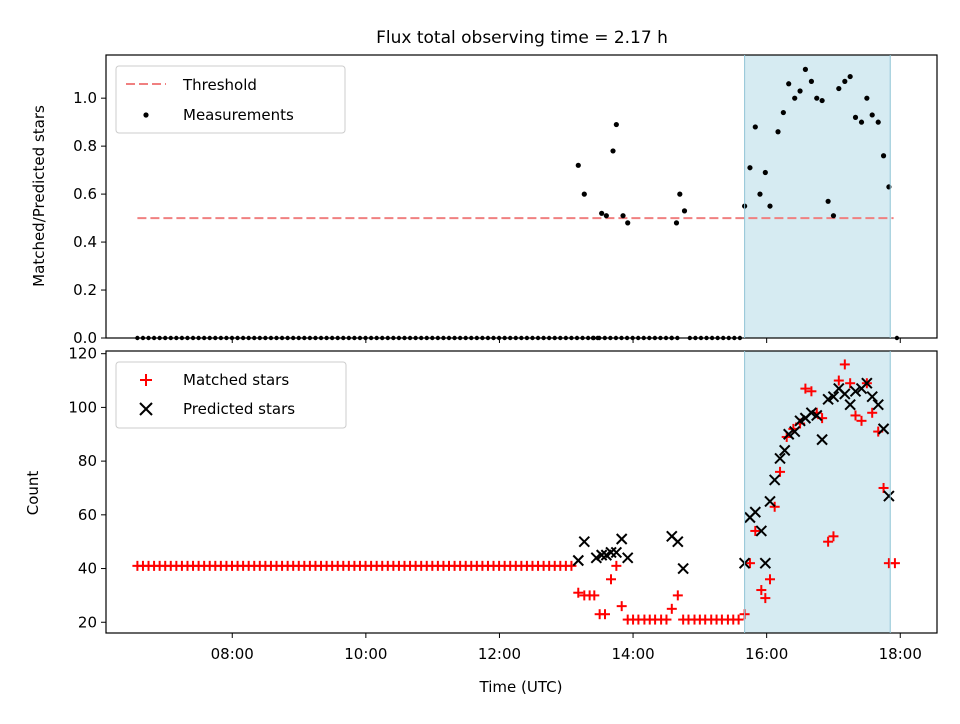 The height and width of the screenshot is (724, 960). Describe the element at coordinates (85, 194) in the screenshot. I see `top-y-tick-label: 0.6` at that location.